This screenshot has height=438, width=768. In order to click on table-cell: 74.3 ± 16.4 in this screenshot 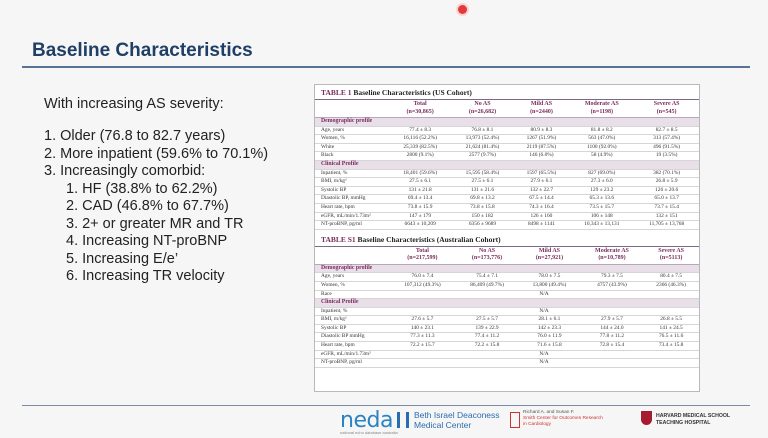, I will do `click(541, 208)`.